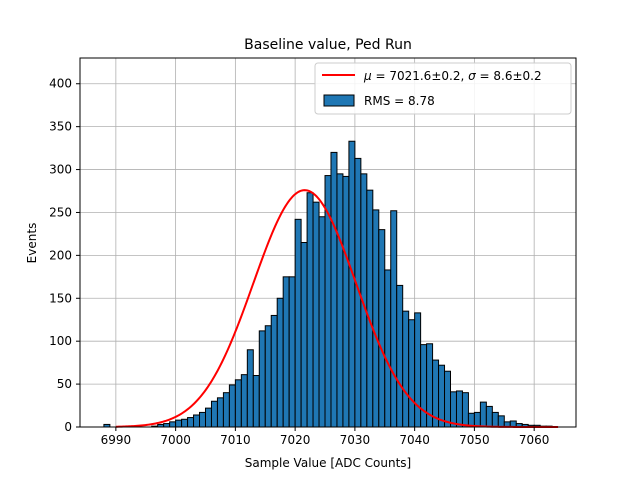  I want to click on y-tick-label: 350, so click(60, 127).